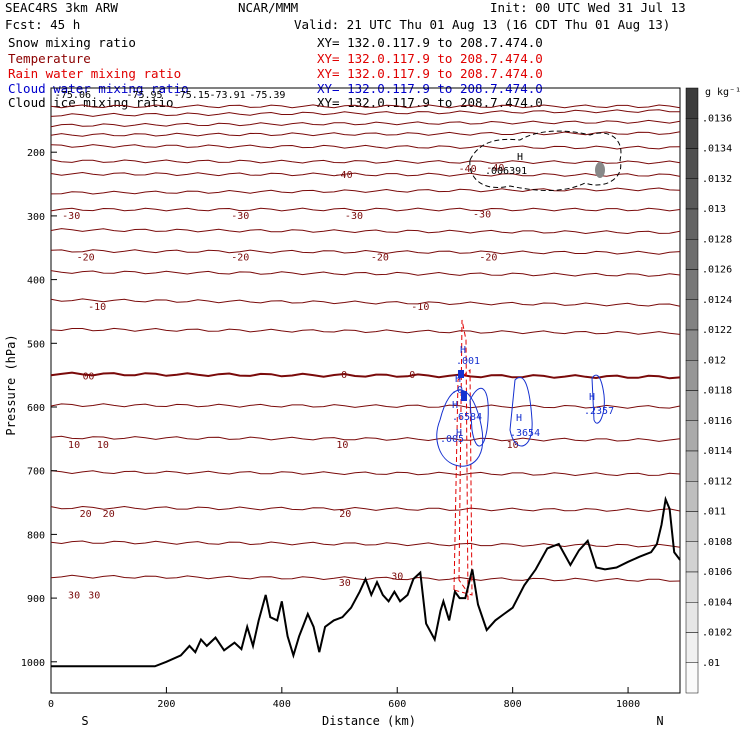 The width and height of the screenshot is (740, 740). I want to click on isotherm--5, so click(365, 331).